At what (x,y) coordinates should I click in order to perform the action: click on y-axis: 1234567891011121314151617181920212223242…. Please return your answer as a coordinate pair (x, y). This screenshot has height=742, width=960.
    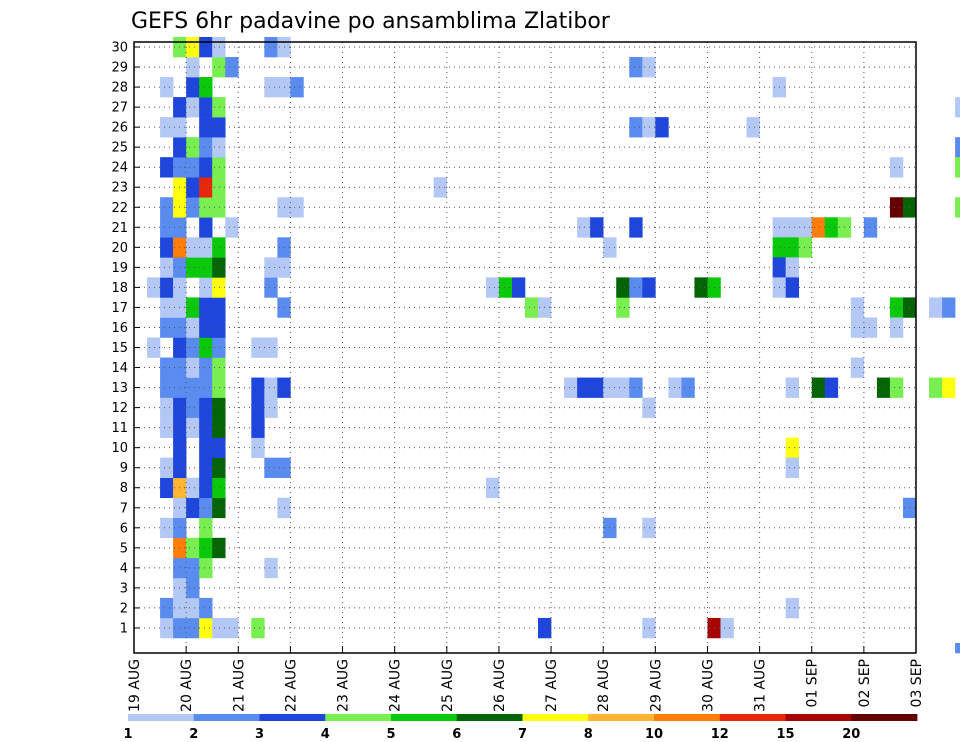
    Looking at the image, I should click on (125, 338).